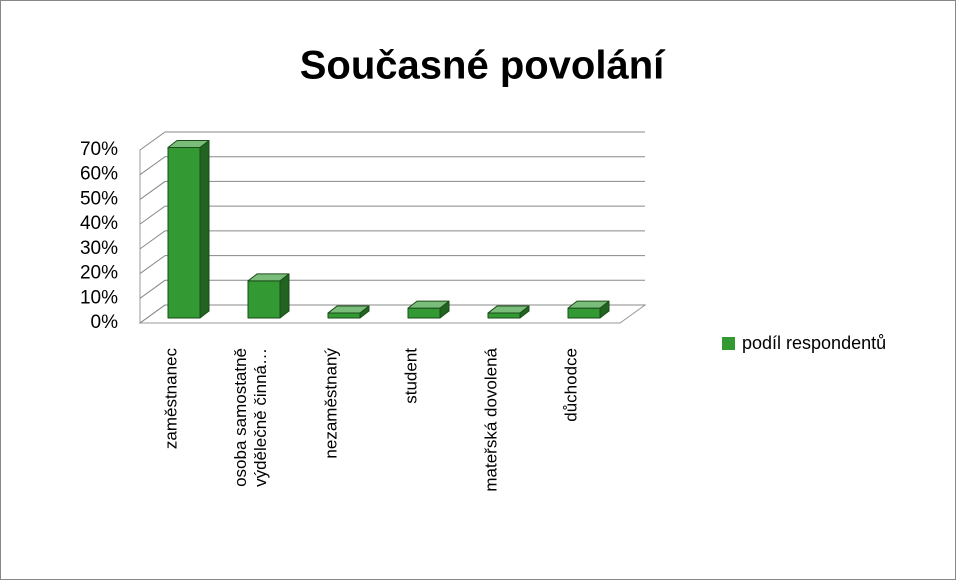 The image size is (956, 580). I want to click on x-tick-label: nezaměstnaný, so click(330, 403).